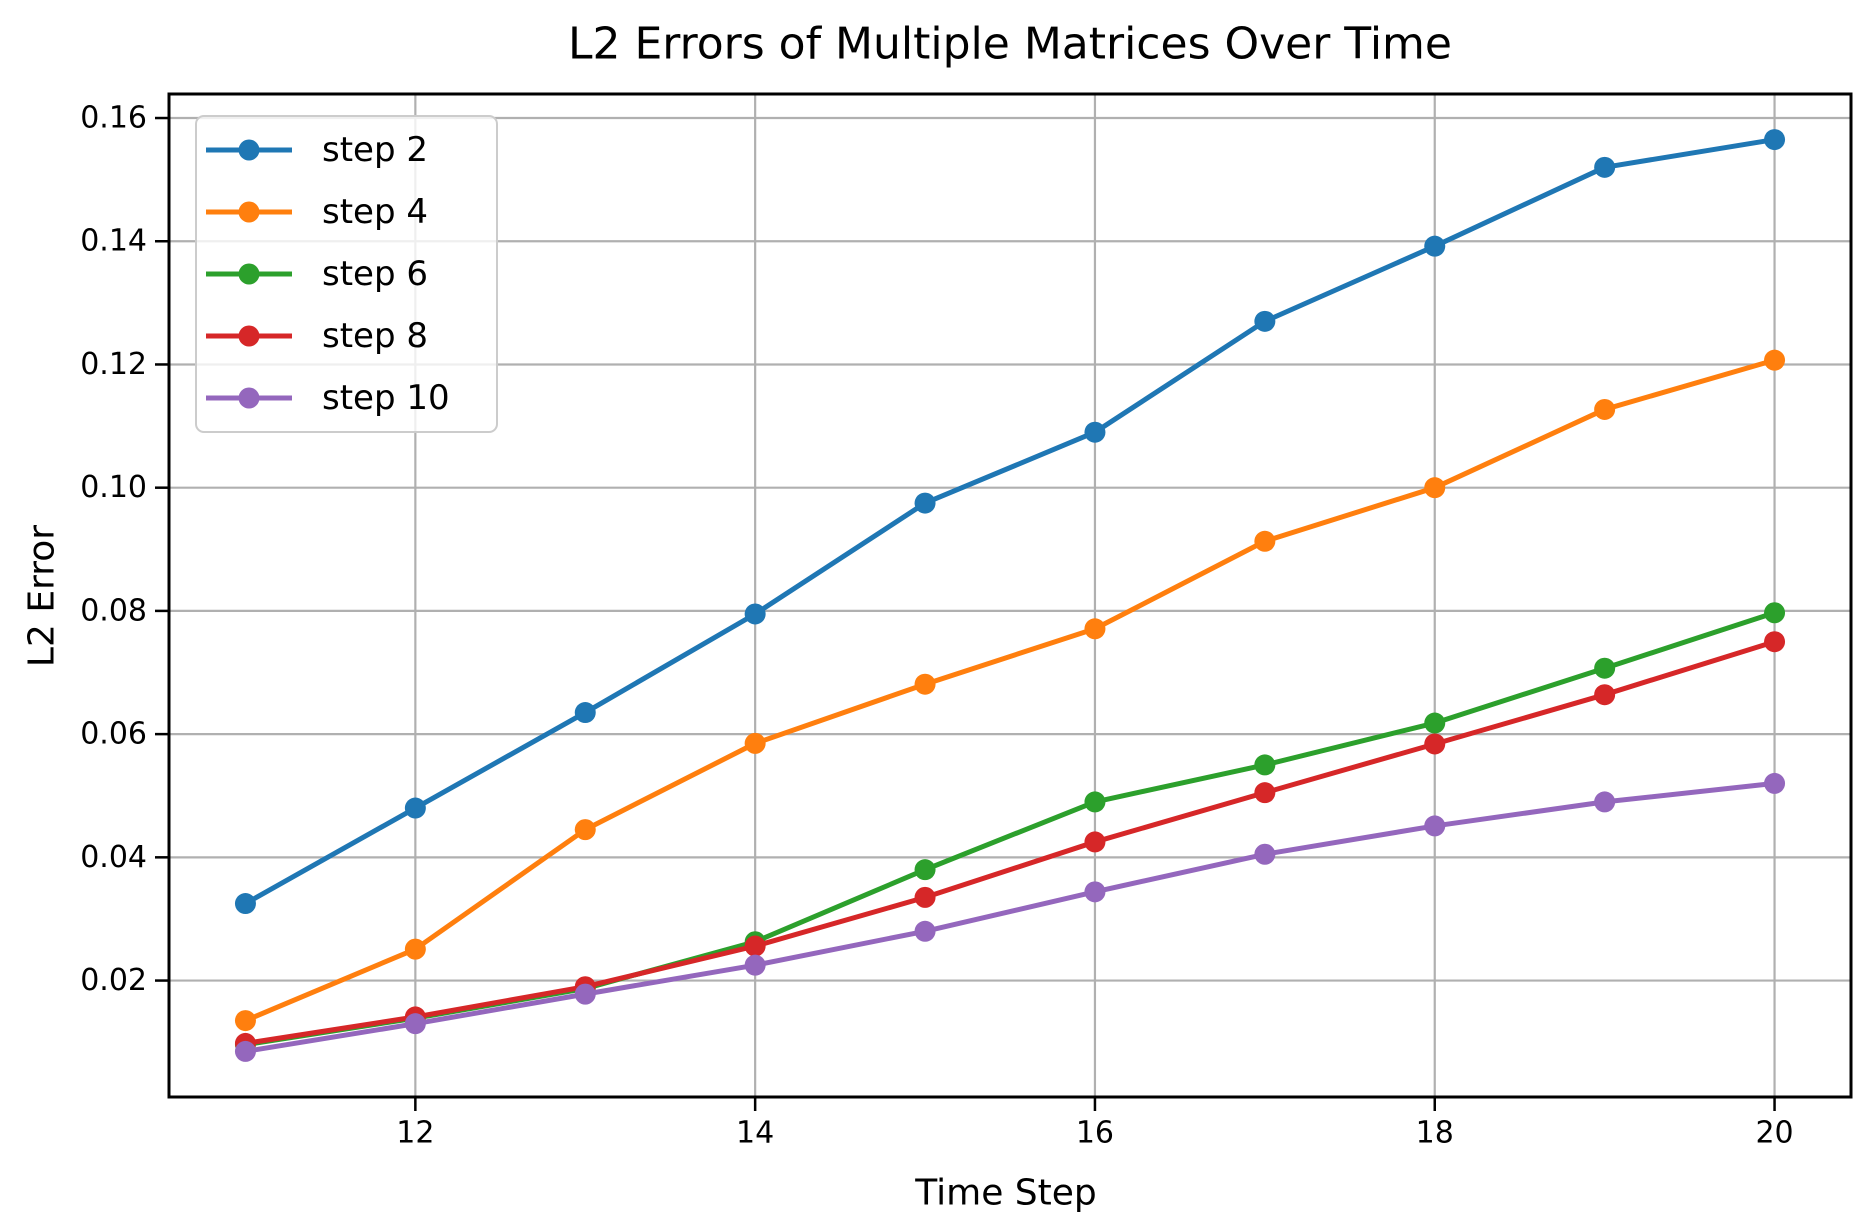 The height and width of the screenshot is (1229, 1874). I want to click on data-point-step-10-x16, so click(1095, 892).